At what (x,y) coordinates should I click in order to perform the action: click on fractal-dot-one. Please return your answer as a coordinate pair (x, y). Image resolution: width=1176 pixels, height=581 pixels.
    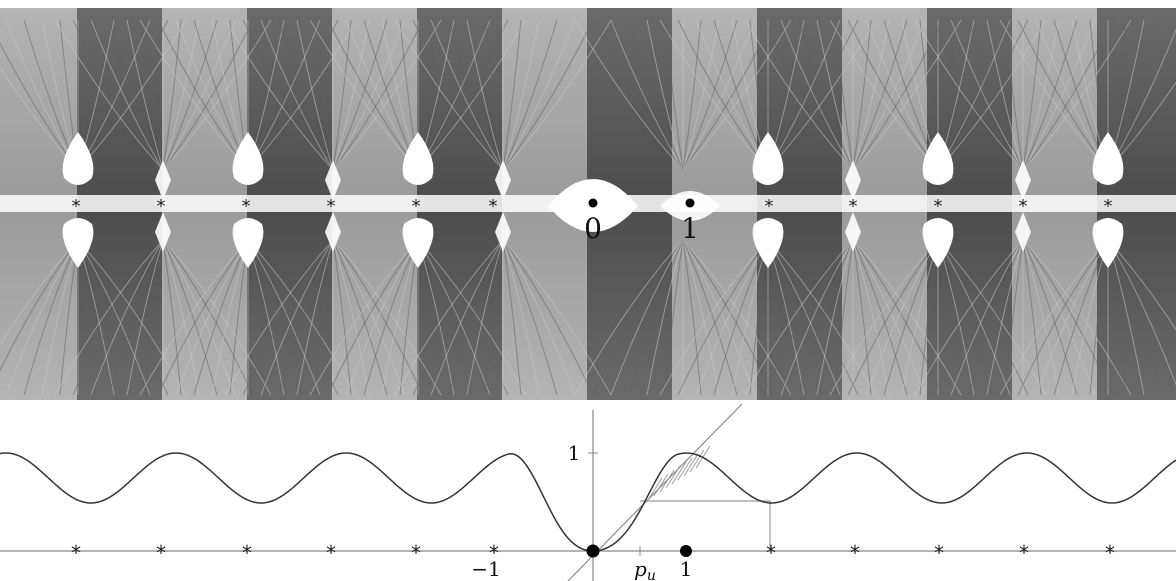
    Looking at the image, I should click on (690, 203).